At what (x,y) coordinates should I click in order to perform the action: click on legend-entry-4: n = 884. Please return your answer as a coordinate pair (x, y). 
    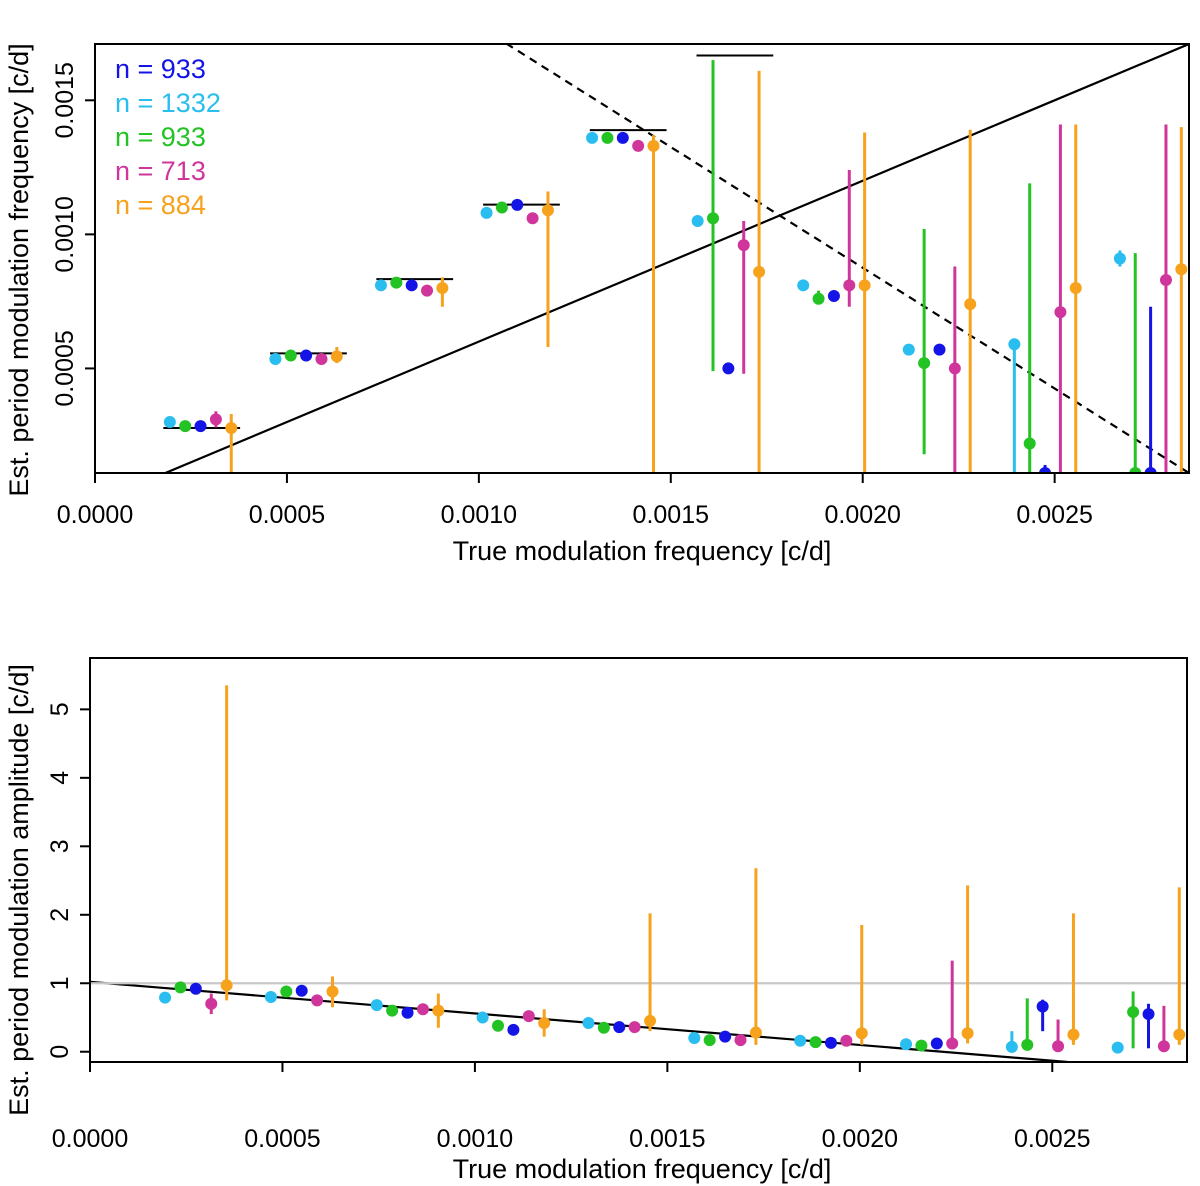
    Looking at the image, I should click on (160, 205).